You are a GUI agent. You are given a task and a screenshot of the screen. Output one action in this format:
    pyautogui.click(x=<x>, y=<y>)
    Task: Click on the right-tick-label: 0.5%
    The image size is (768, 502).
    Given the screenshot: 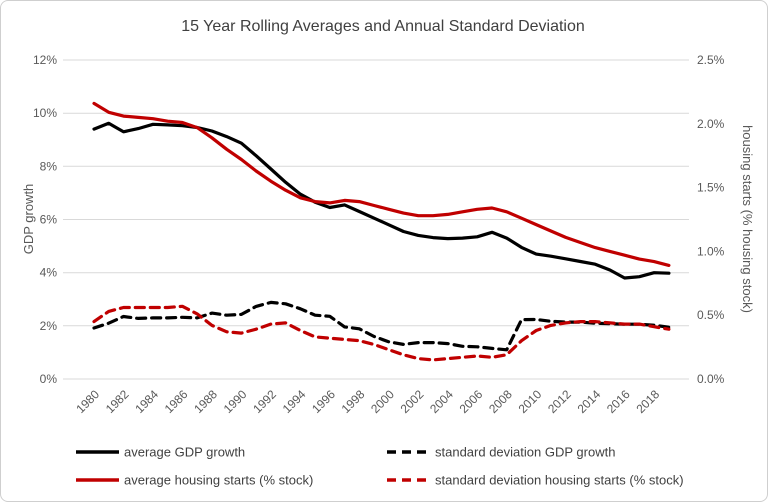 What is the action you would take?
    pyautogui.click(x=711, y=315)
    